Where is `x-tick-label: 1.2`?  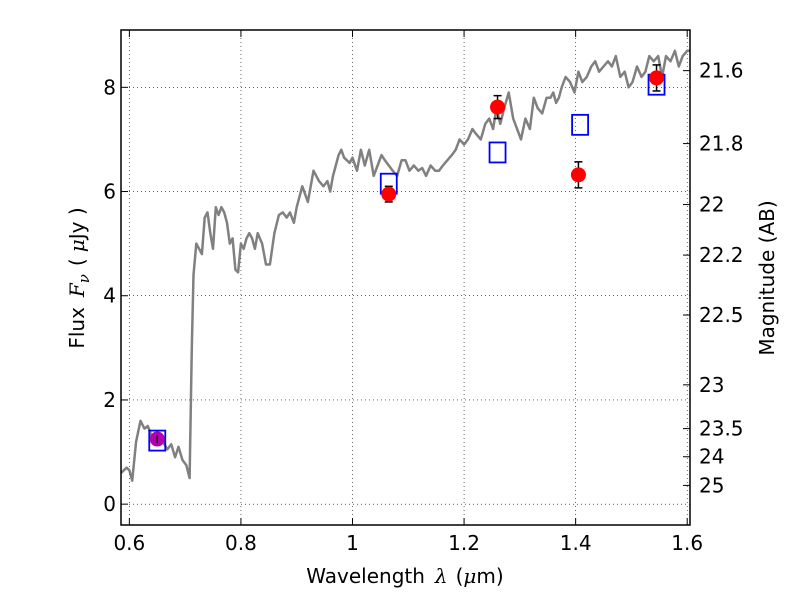
x-tick-label: 1.2 is located at coordinates (464, 543).